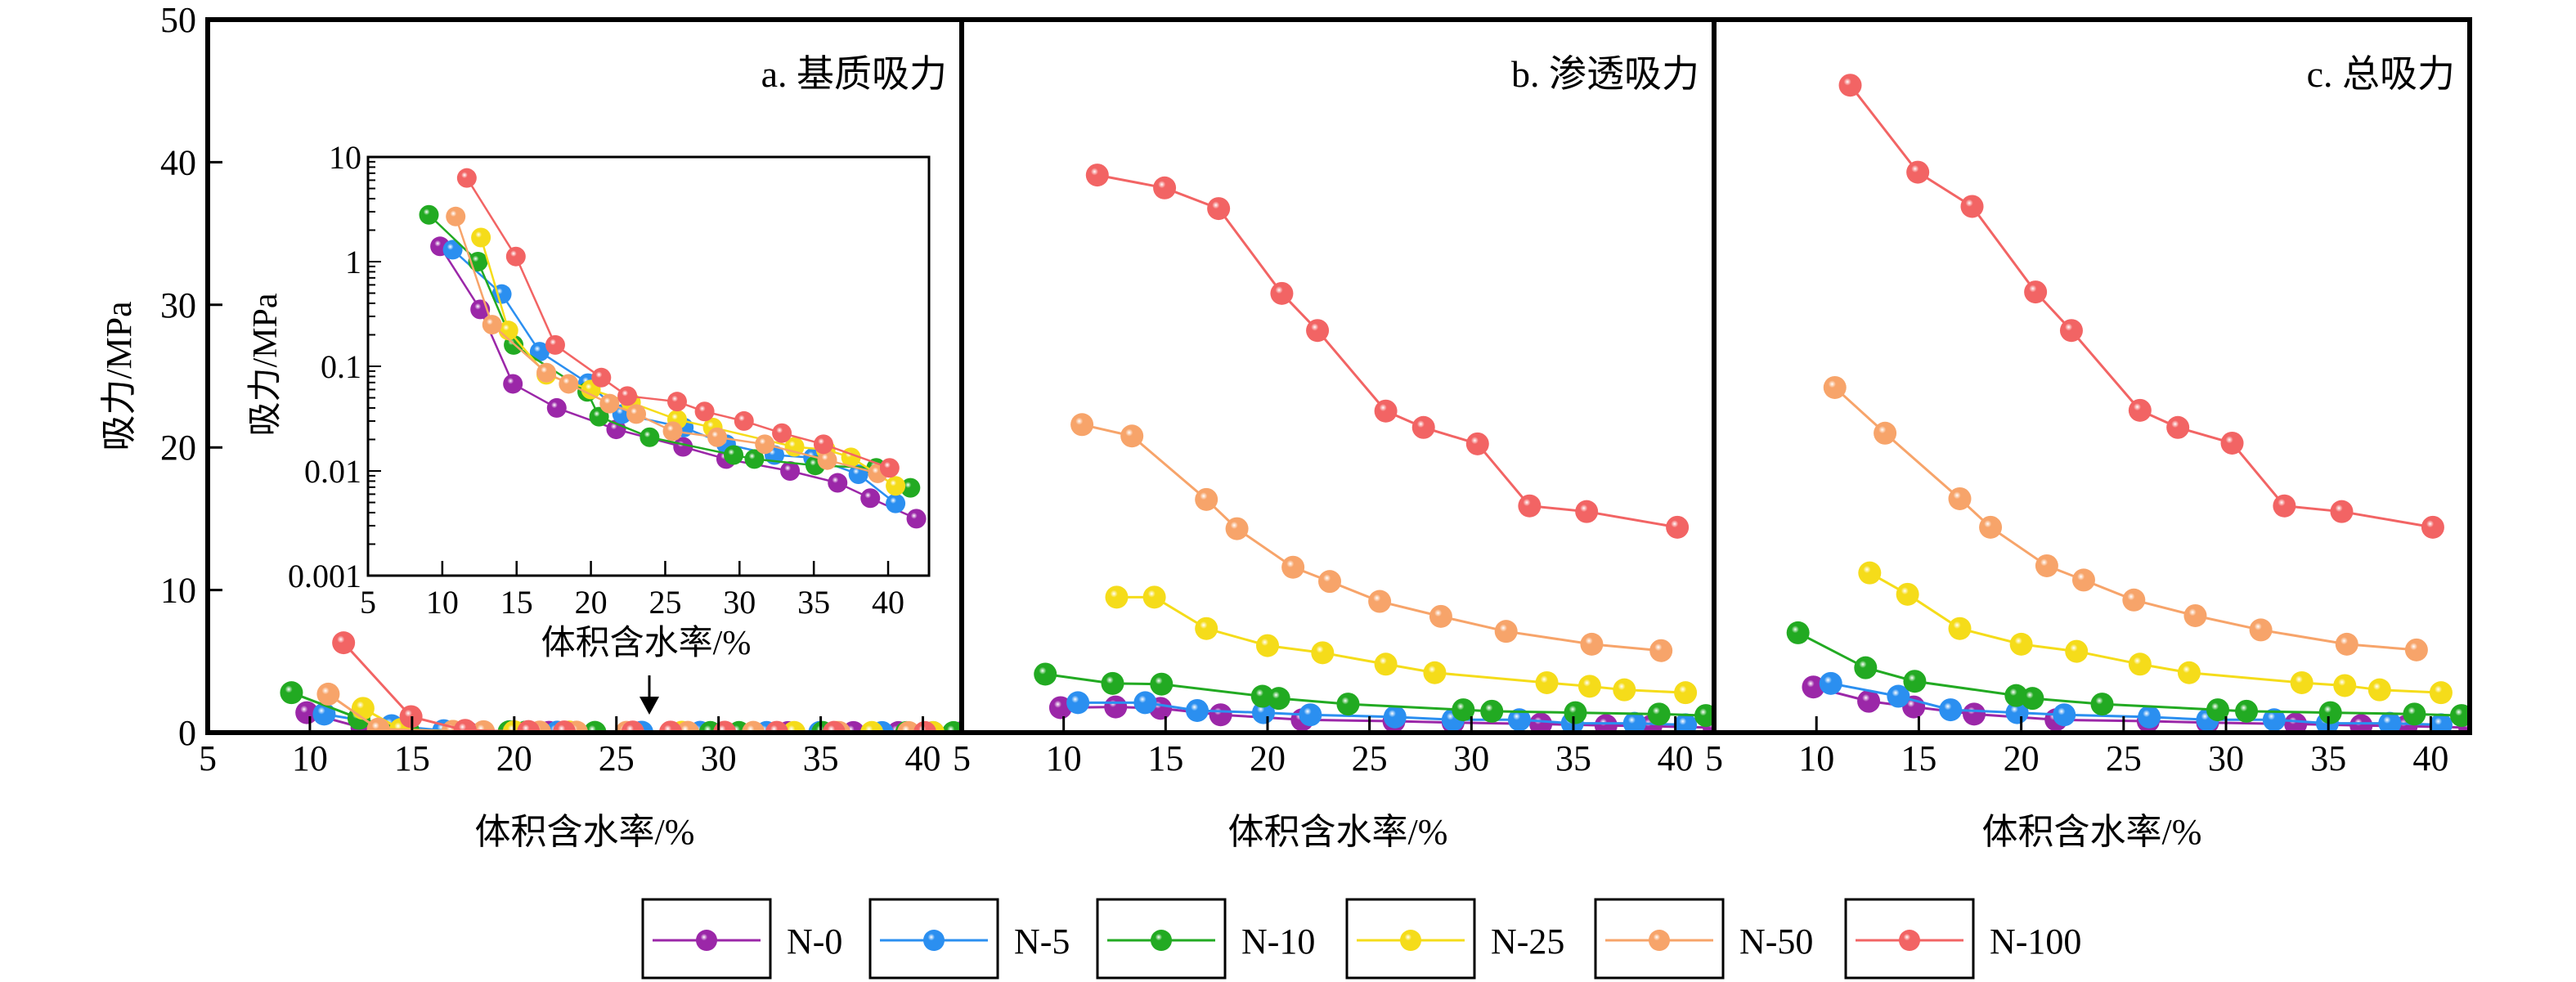 This screenshot has width=2576, height=982. Describe the element at coordinates (821, 758) in the screenshot. I see `x-tick-label: 35` at that location.